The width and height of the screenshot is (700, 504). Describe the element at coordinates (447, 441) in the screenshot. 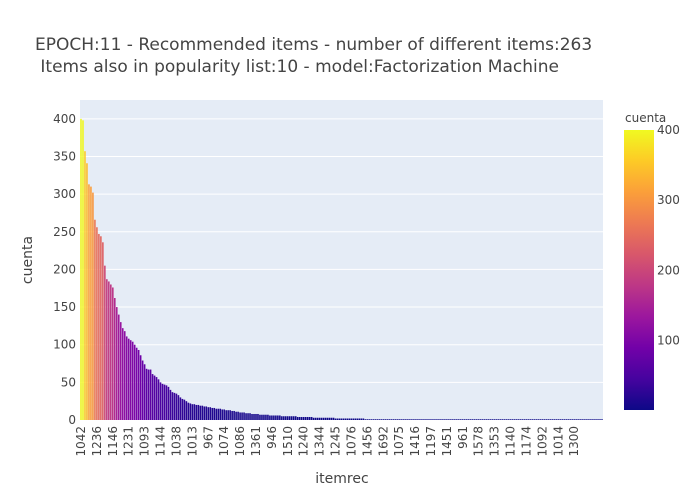

I see `x-tick-label: 1451` at that location.